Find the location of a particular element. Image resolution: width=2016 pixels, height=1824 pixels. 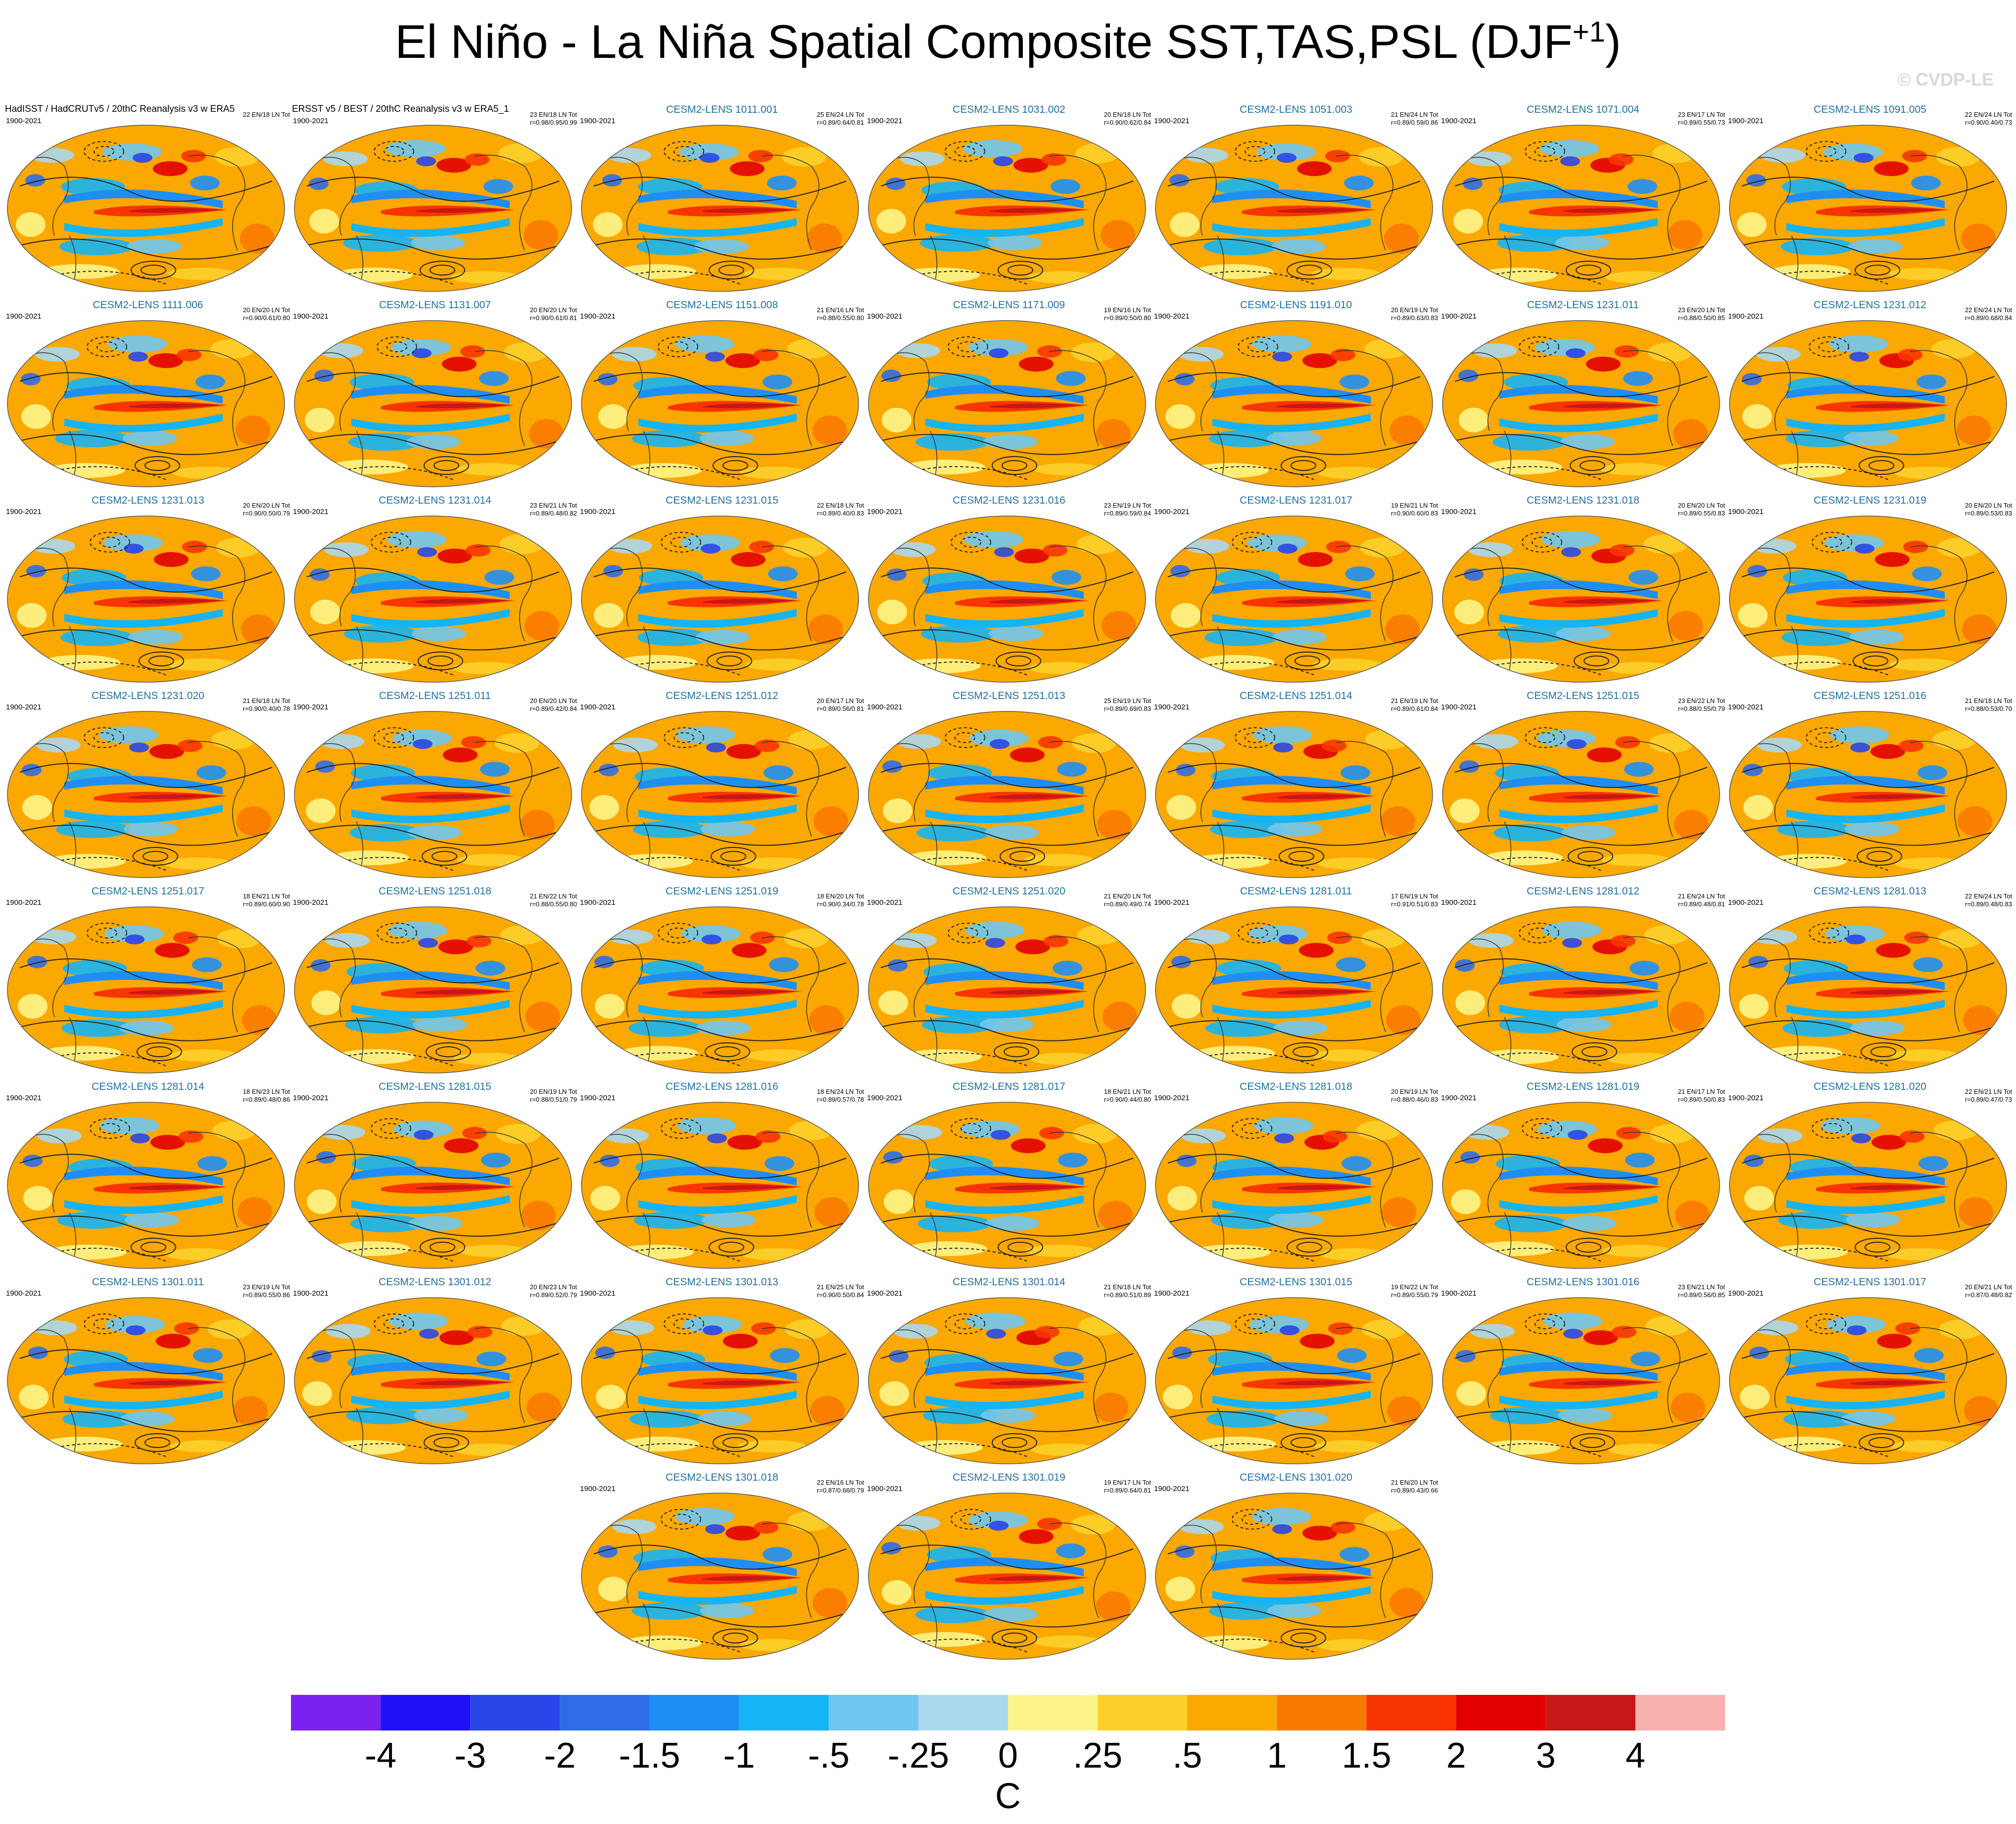

panel-title: CESM2-LENS 1231.012 is located at coordinates (1870, 305).